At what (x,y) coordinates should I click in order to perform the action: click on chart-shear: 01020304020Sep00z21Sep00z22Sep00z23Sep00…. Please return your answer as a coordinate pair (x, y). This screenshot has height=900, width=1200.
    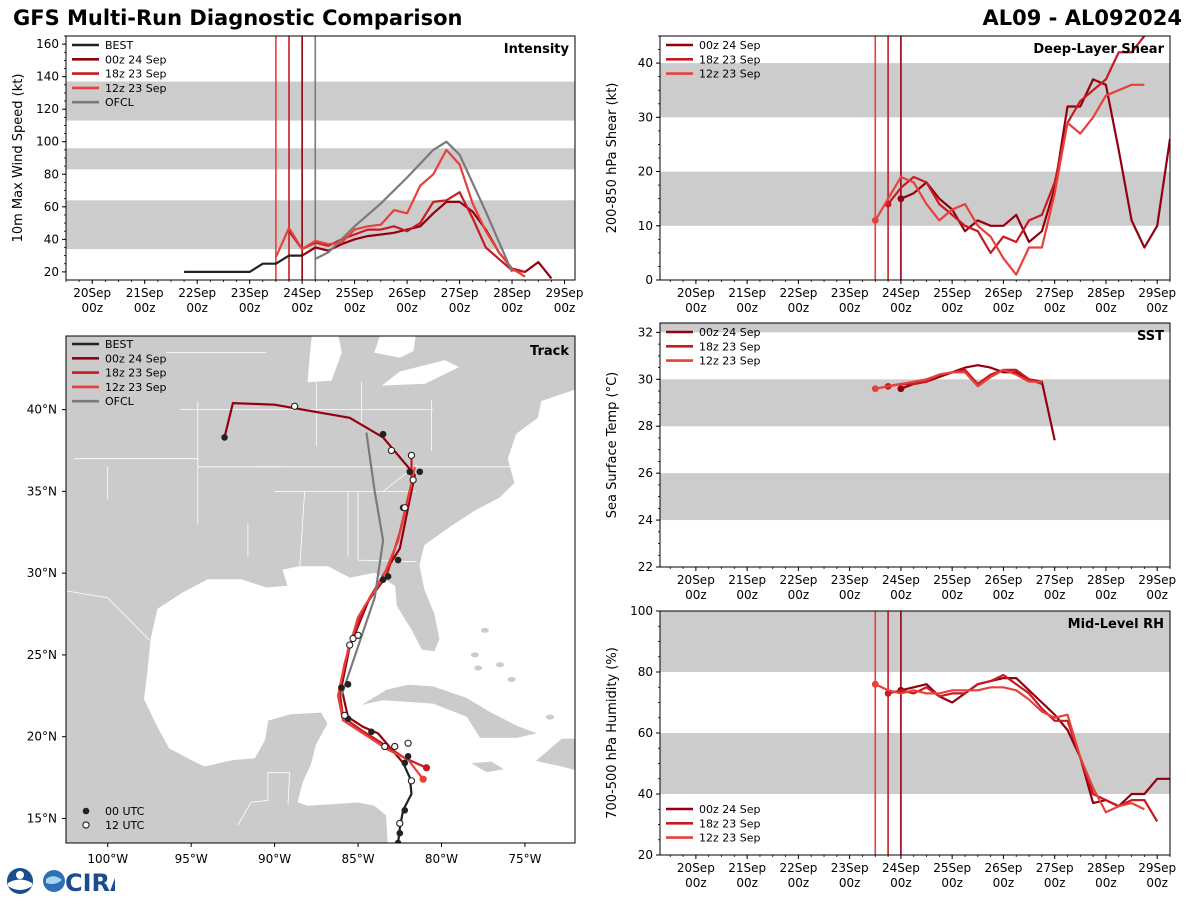
    Looking at the image, I should click on (890, 175).